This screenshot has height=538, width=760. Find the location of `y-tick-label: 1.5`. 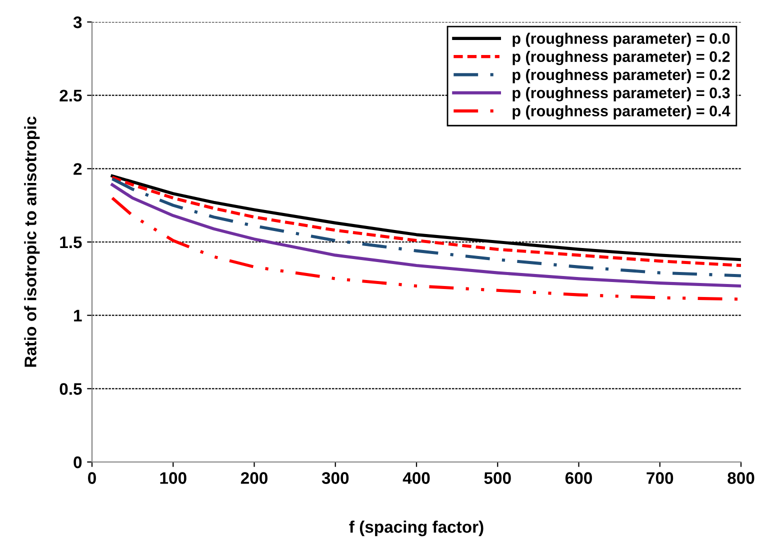

y-tick-label: 1.5 is located at coordinates (71, 242).